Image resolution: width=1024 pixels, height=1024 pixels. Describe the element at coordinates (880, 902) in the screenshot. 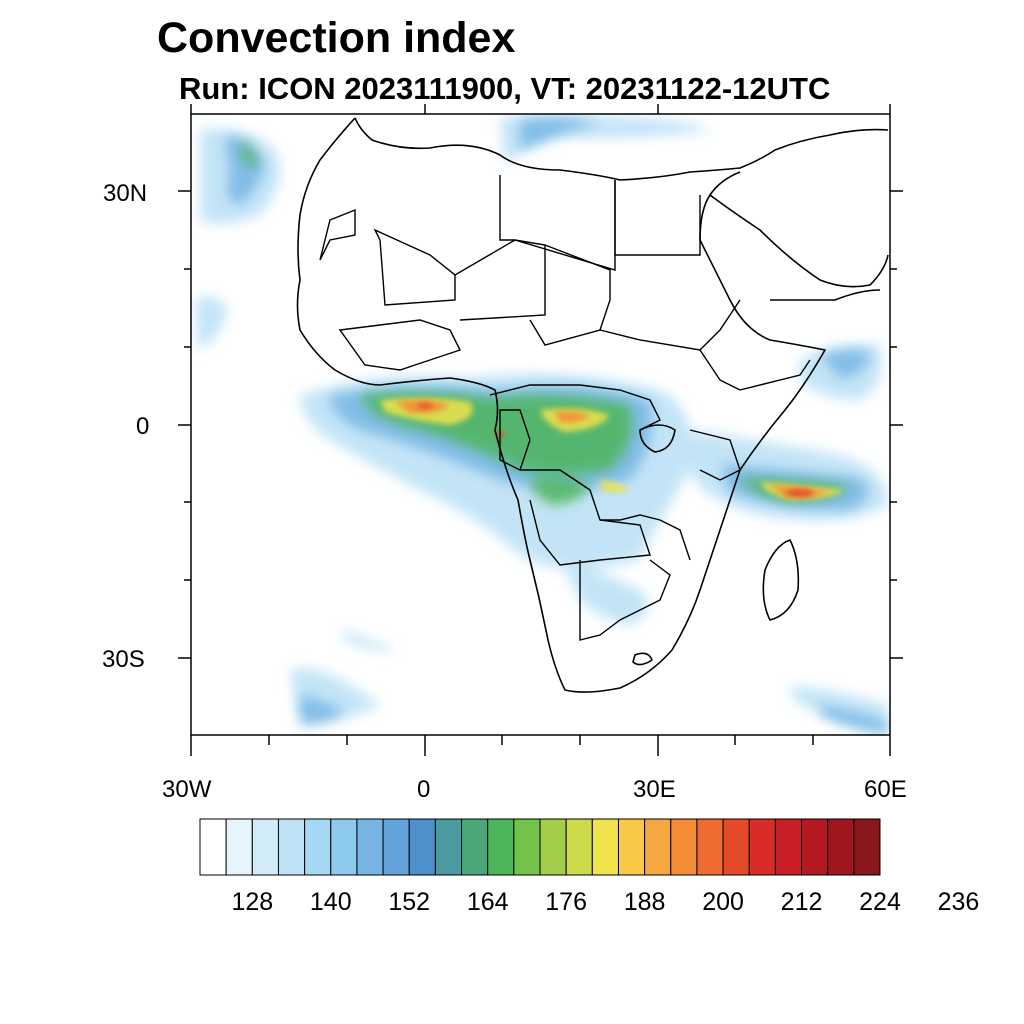

I see `colorbar-label: 224` at that location.